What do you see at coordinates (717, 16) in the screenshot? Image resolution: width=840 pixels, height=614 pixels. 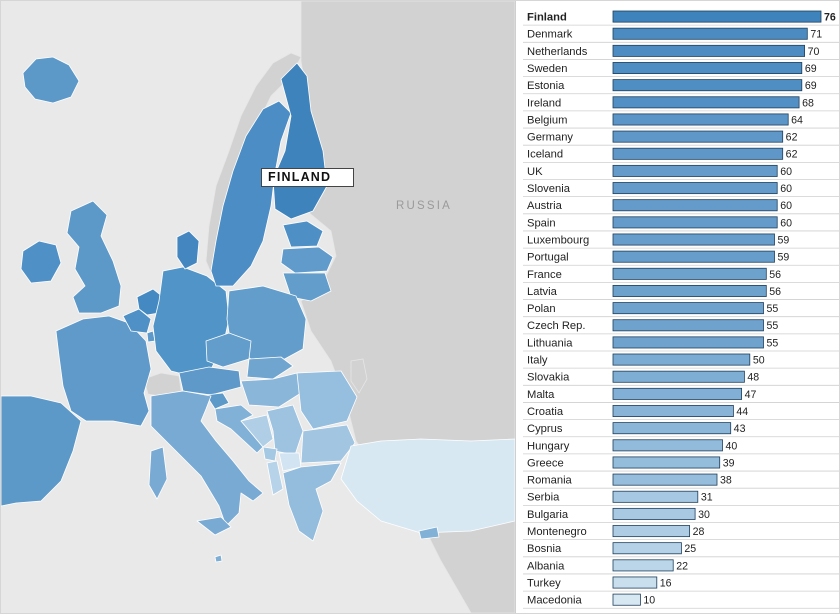 I see `bar-finland` at bounding box center [717, 16].